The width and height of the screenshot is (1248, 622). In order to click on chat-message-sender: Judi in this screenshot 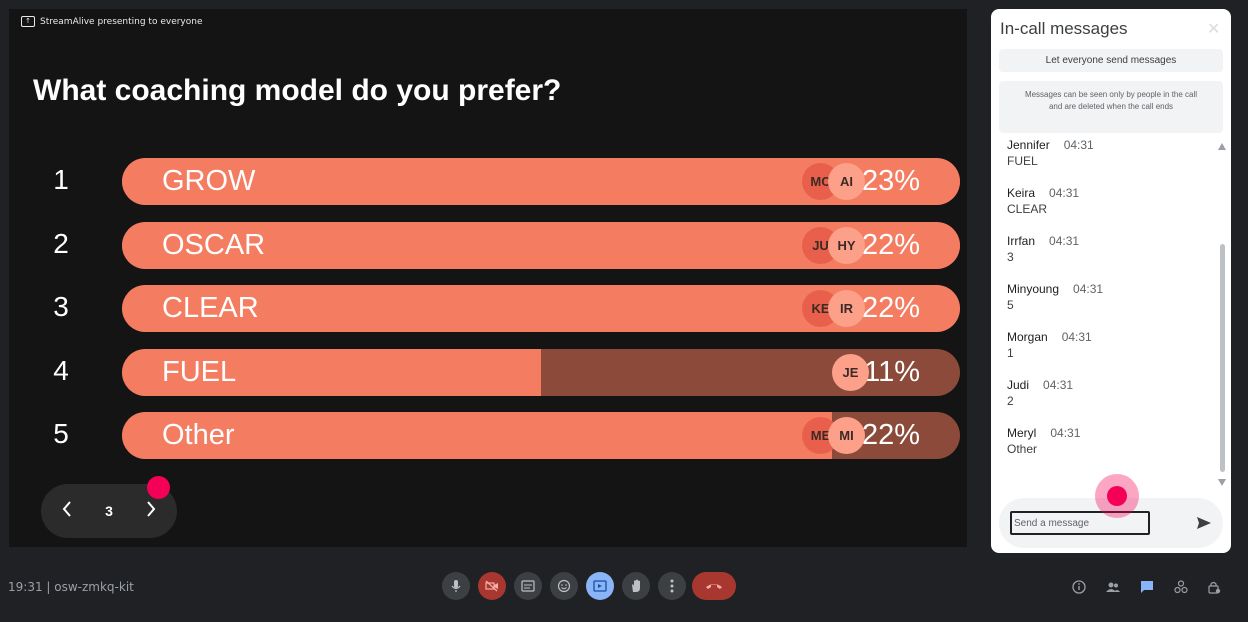, I will do `click(1018, 385)`.